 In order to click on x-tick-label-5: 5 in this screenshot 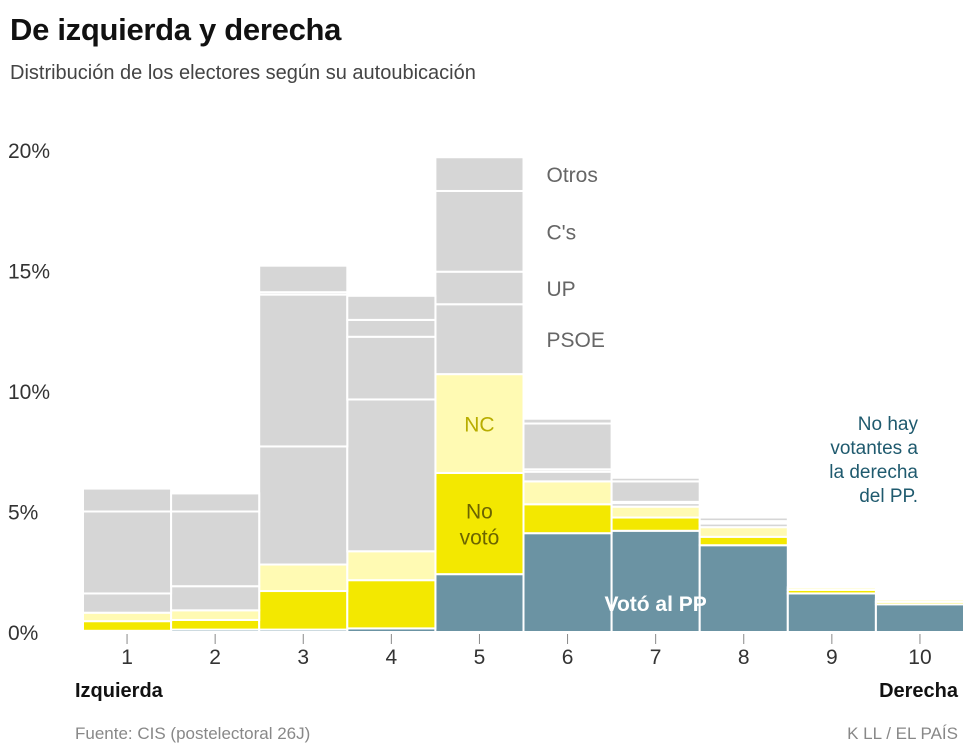, I will do `click(480, 657)`.